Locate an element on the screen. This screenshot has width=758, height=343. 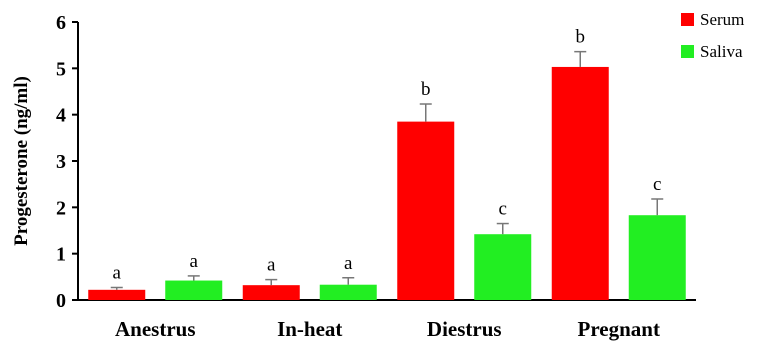
y-ticks: 0 1 2 3 4 5 6 is located at coordinates (67, 162).